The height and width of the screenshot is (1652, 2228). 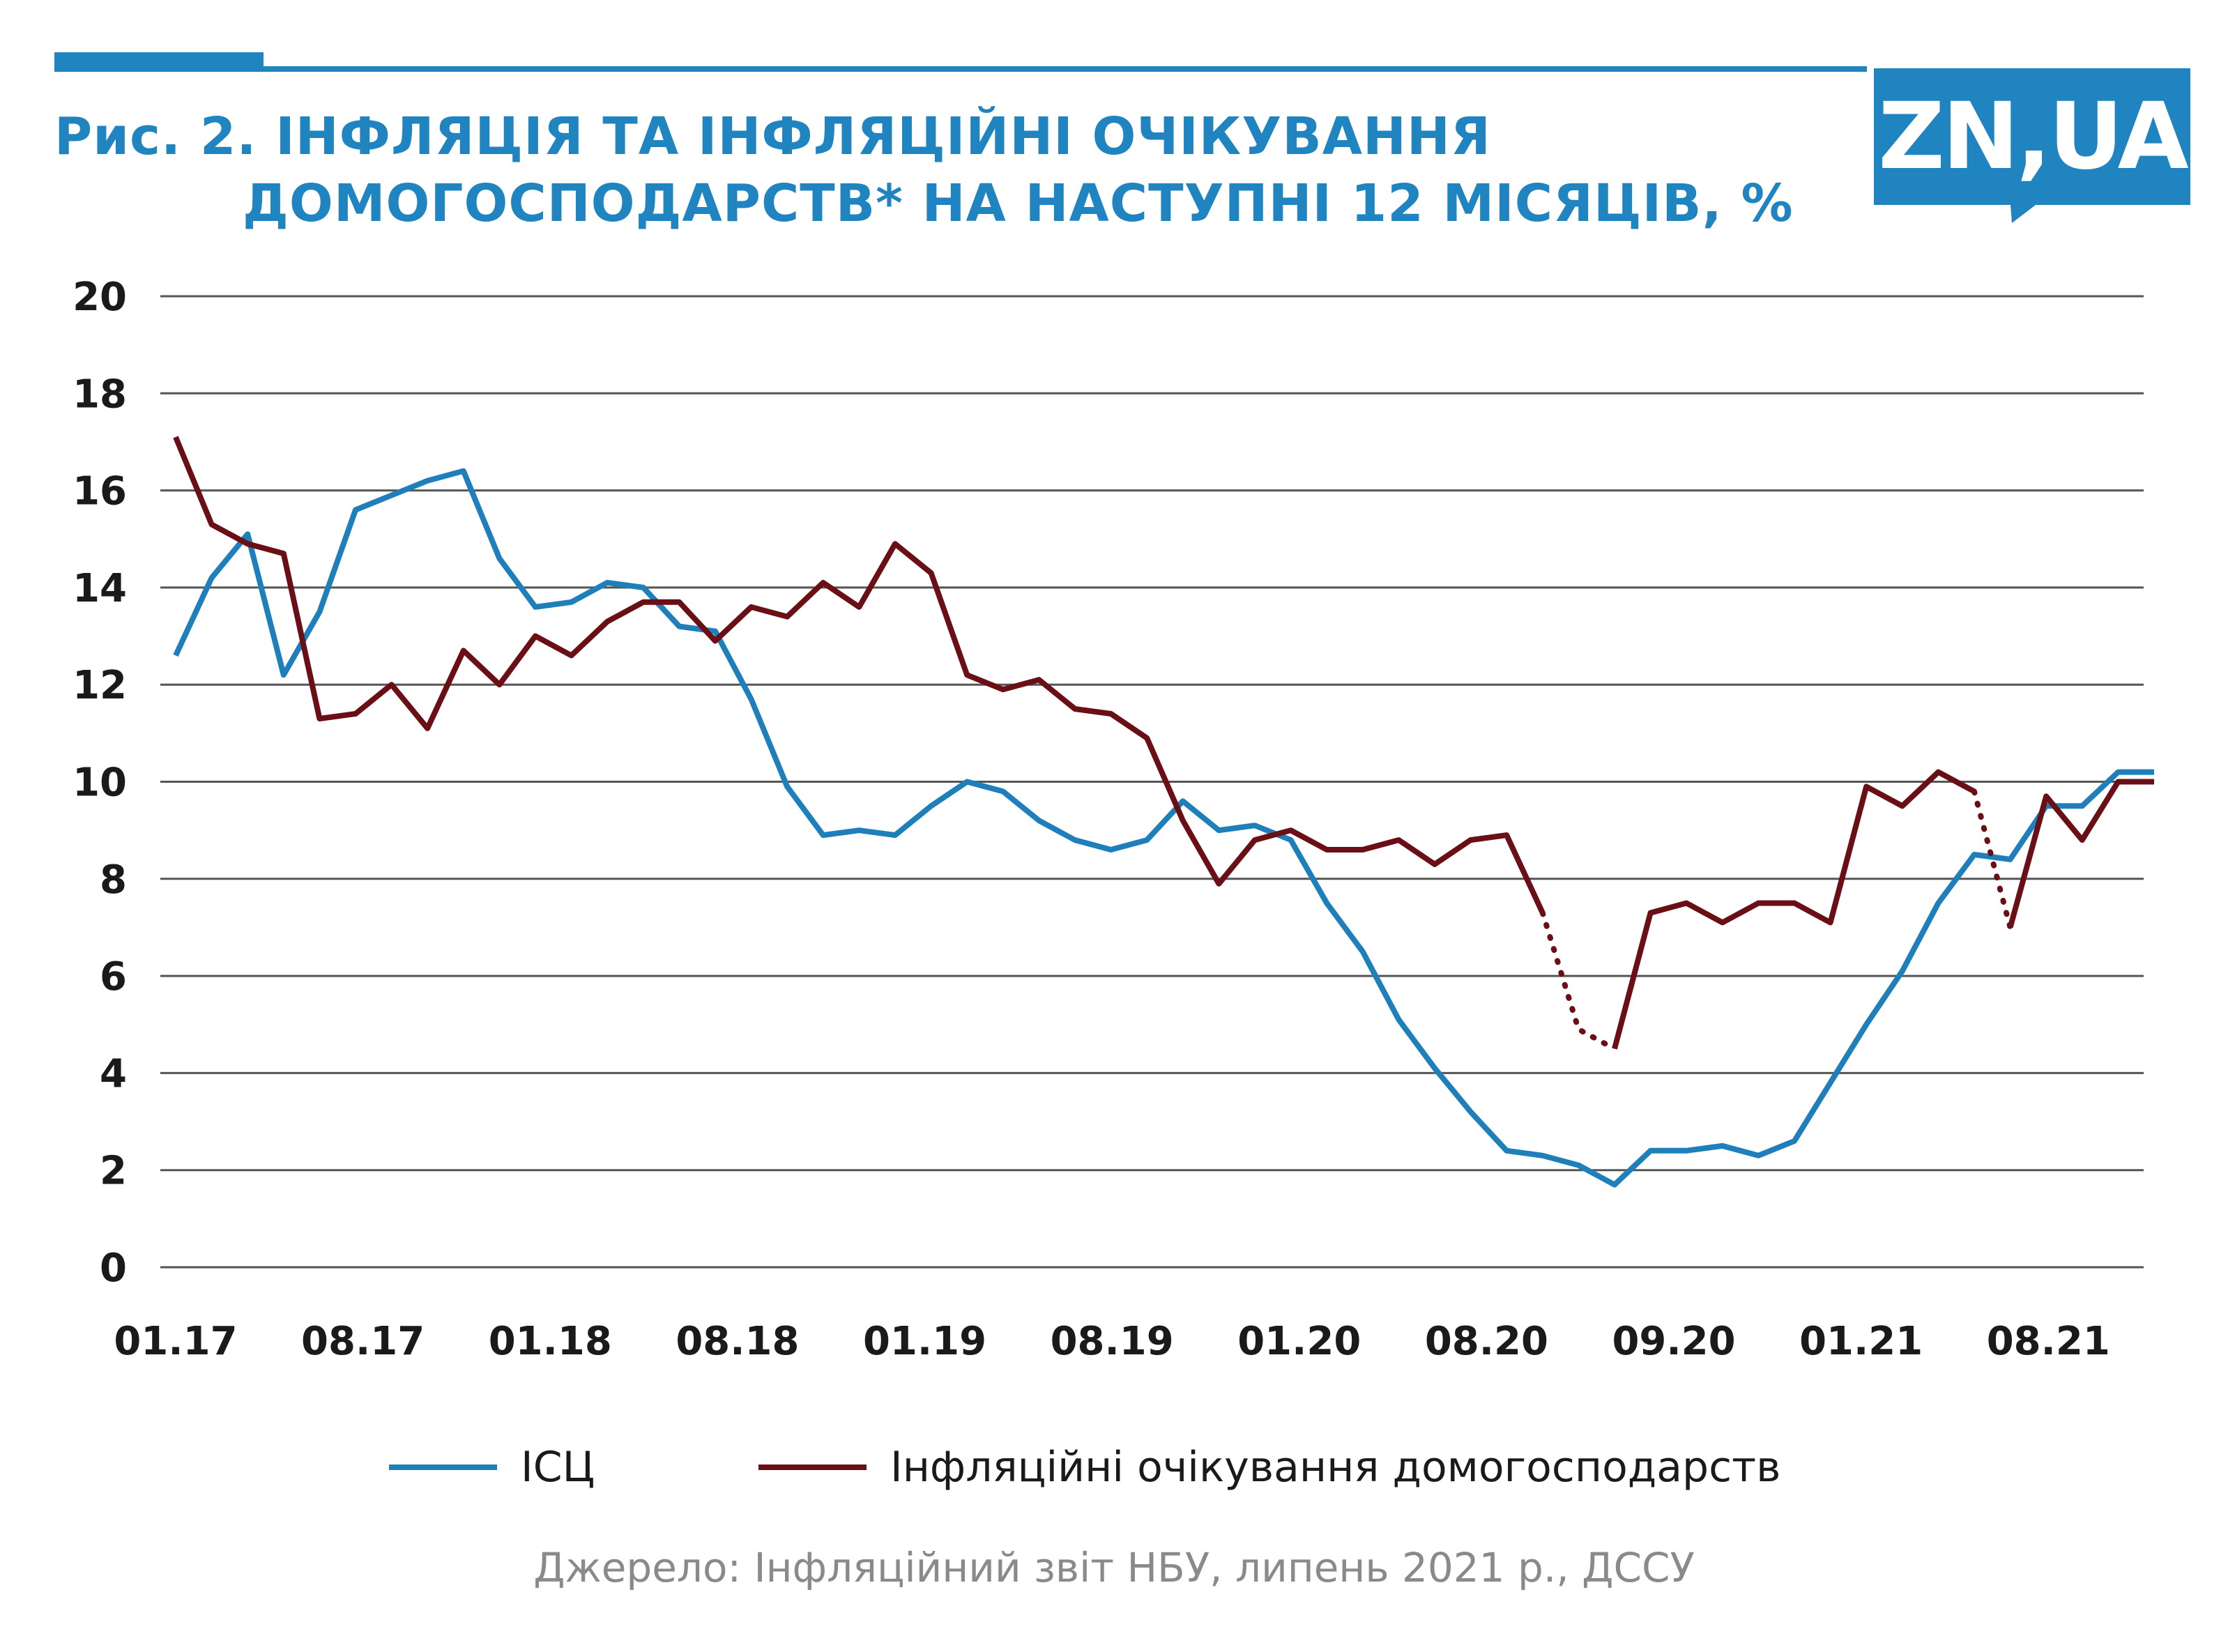 What do you see at coordinates (114, 880) in the screenshot?
I see `y-tick-label: 8` at bounding box center [114, 880].